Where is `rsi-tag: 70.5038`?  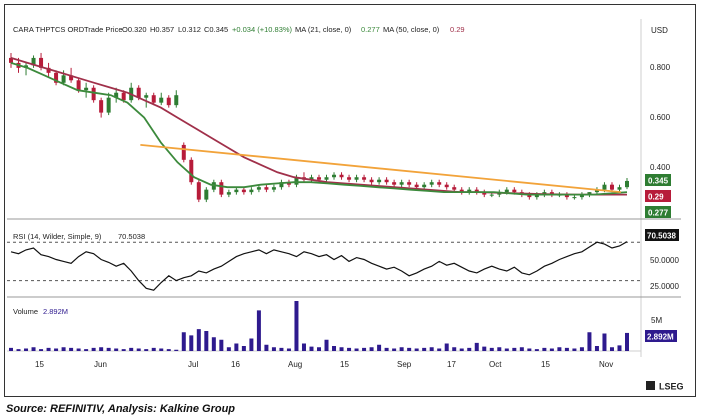 rsi-tag: 70.5038 is located at coordinates (661, 236).